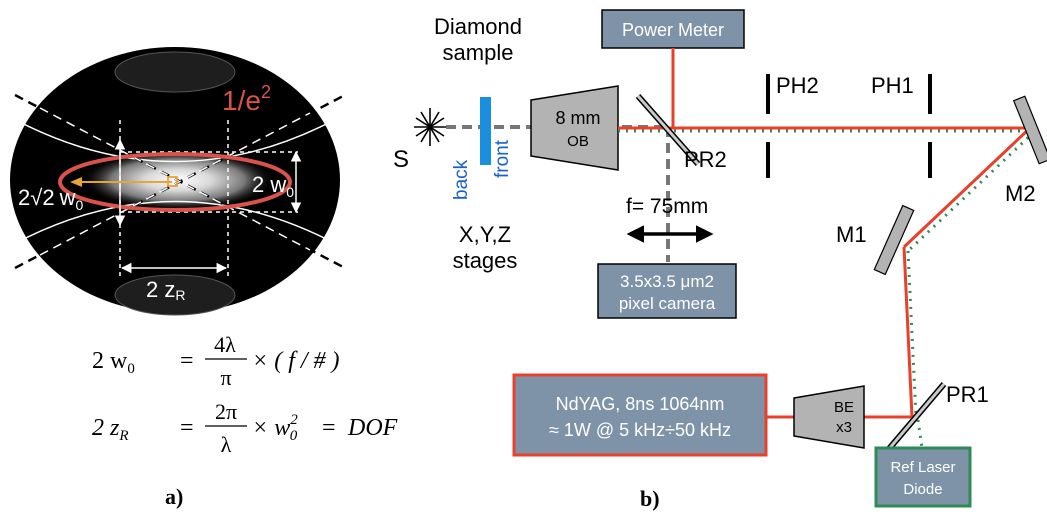  I want to click on svg-text: 2 w0, so click(113, 362).